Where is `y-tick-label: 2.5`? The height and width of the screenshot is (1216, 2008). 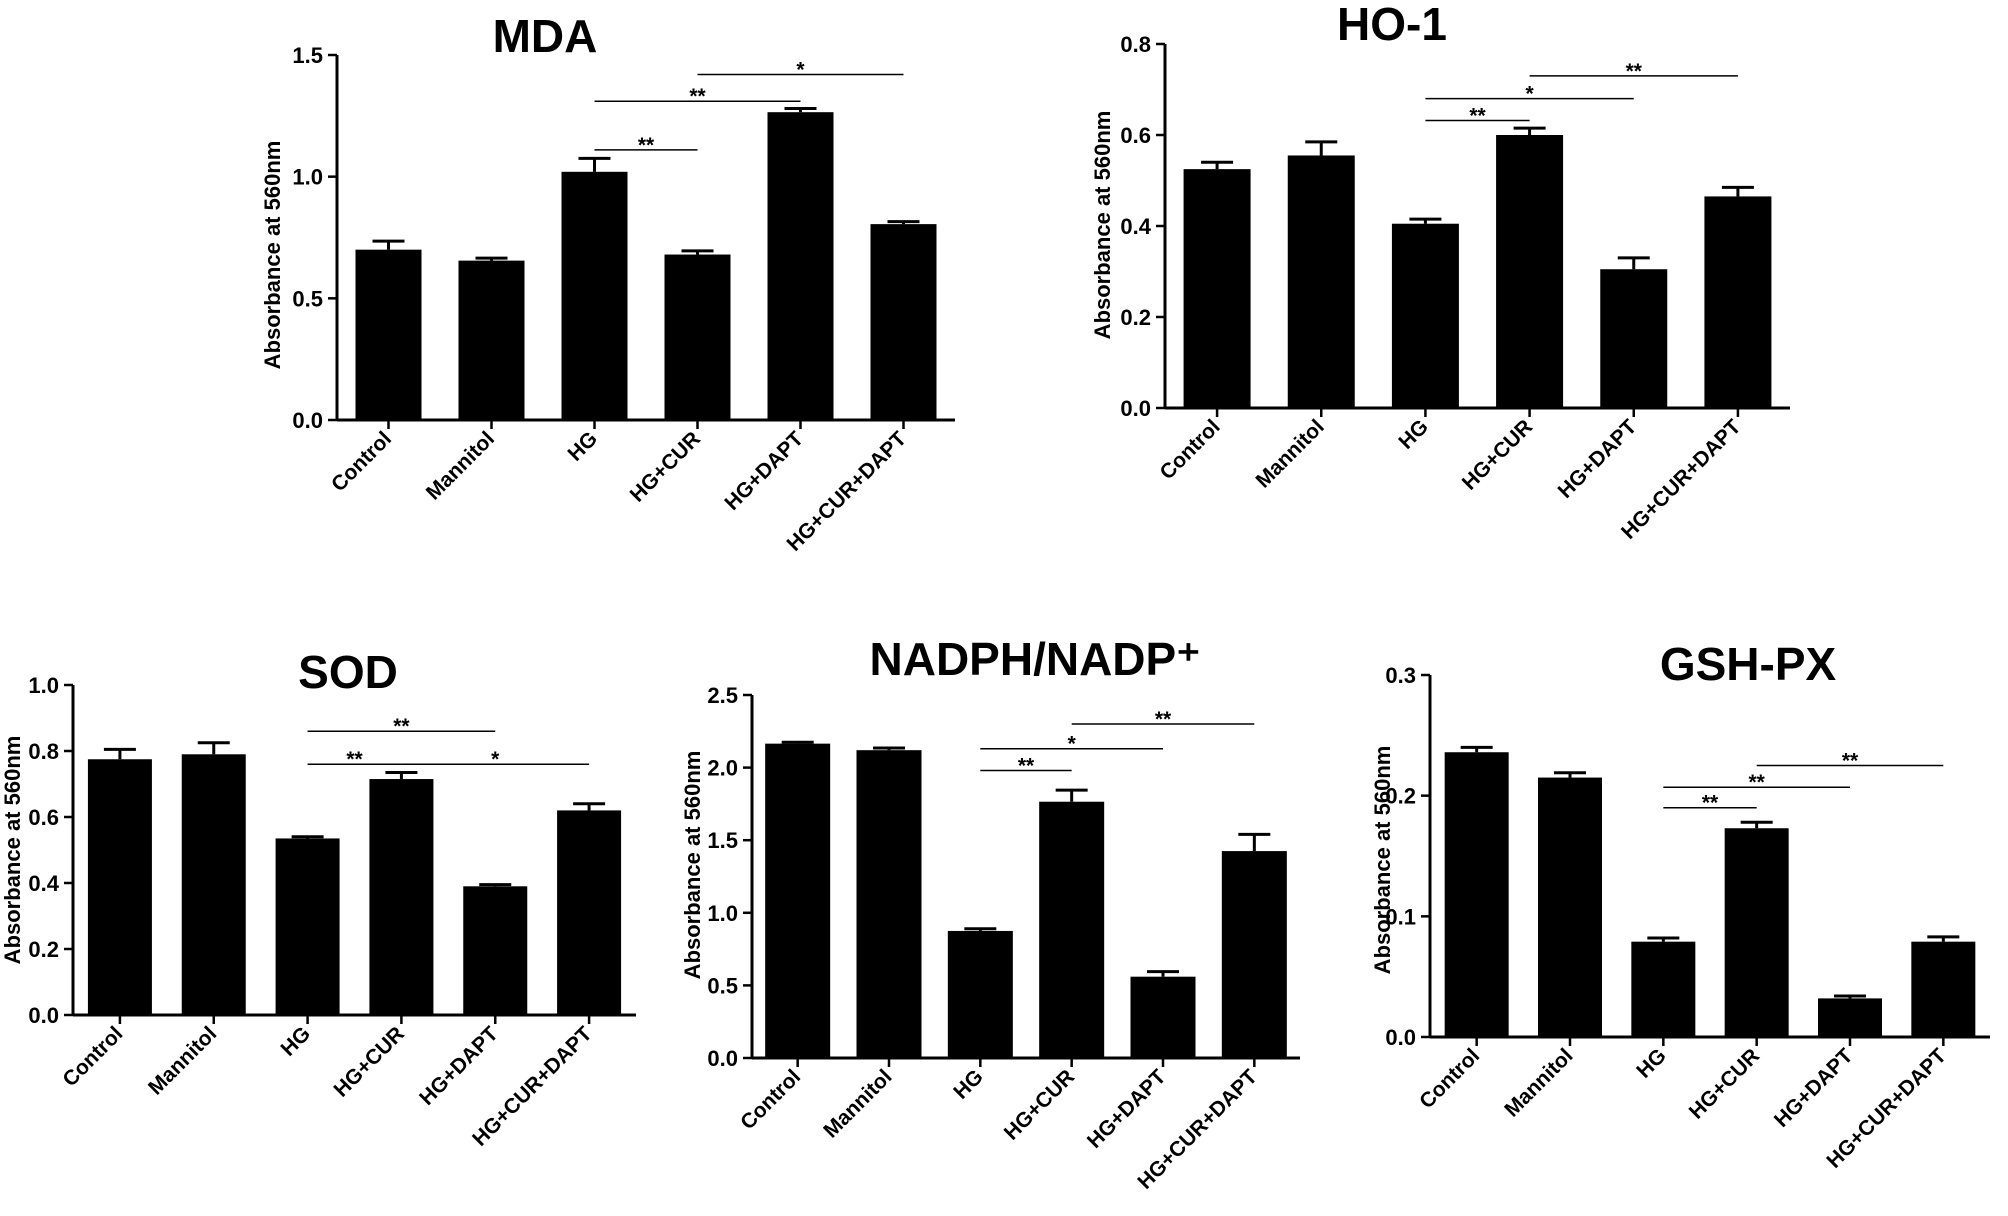 y-tick-label: 2.5 is located at coordinates (722, 695).